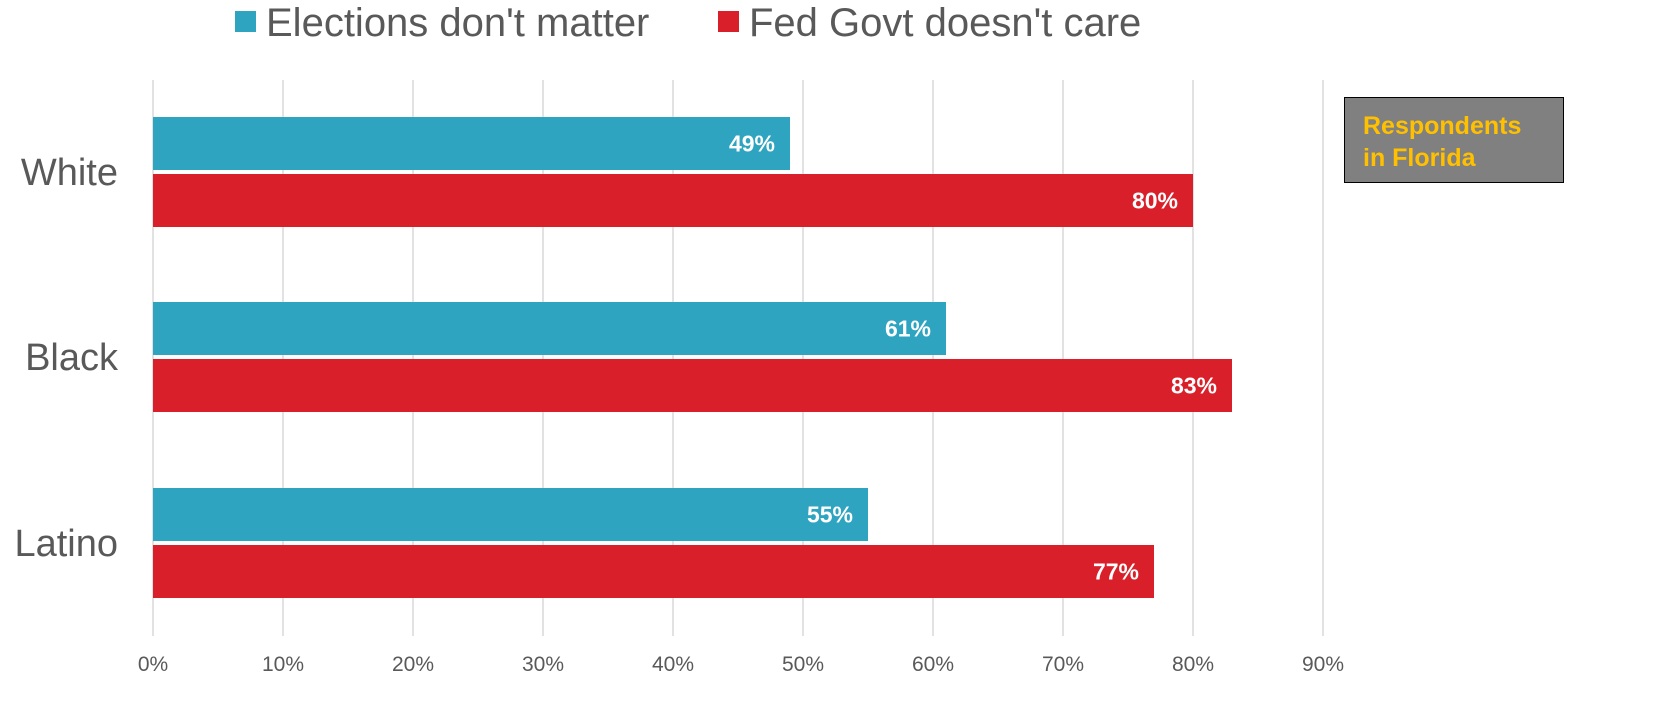 Image resolution: width=1663 pixels, height=716 pixels. I want to click on category-labels: White Black Latino, so click(66, 358).